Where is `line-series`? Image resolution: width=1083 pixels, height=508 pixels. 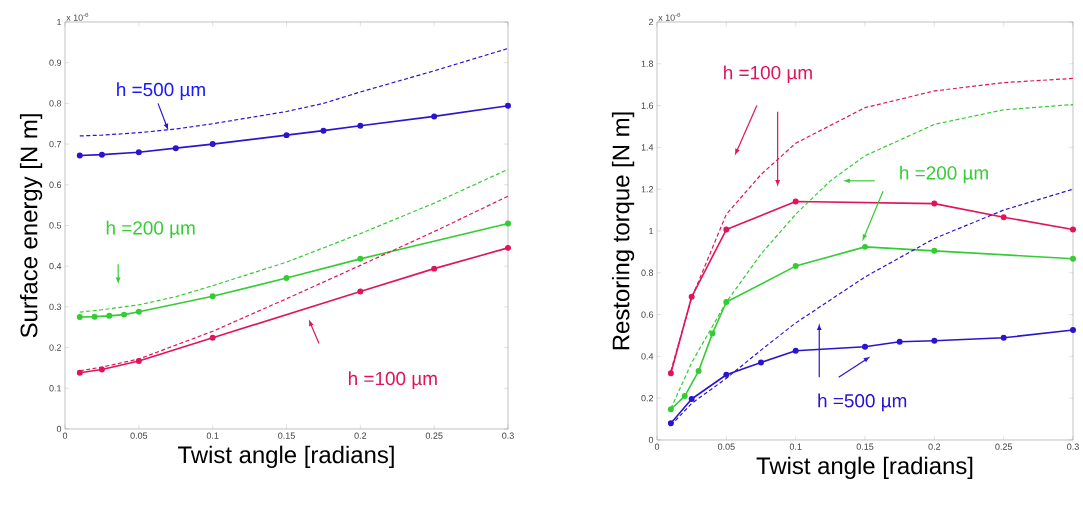
line-series is located at coordinates (294, 92).